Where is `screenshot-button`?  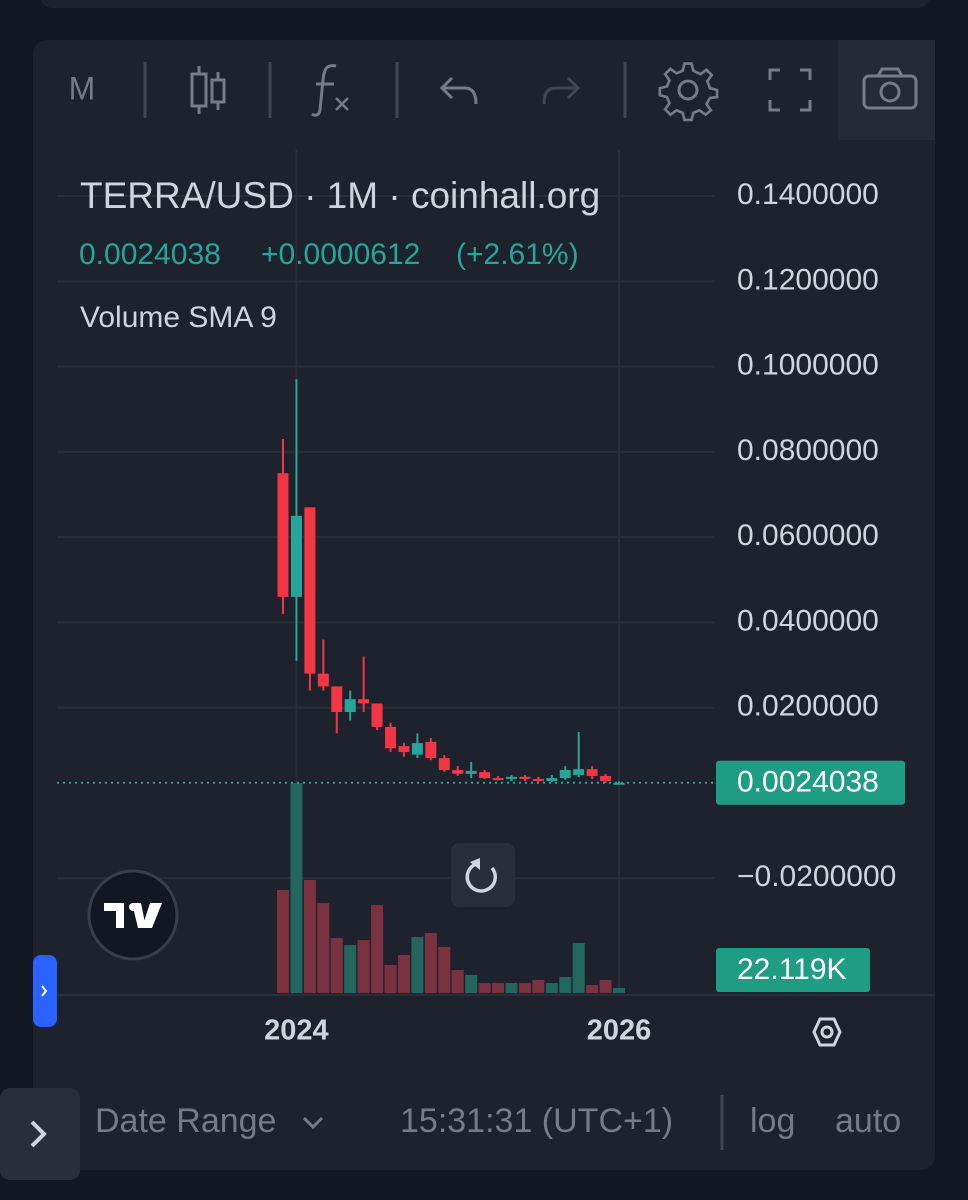 screenshot-button is located at coordinates (890, 88).